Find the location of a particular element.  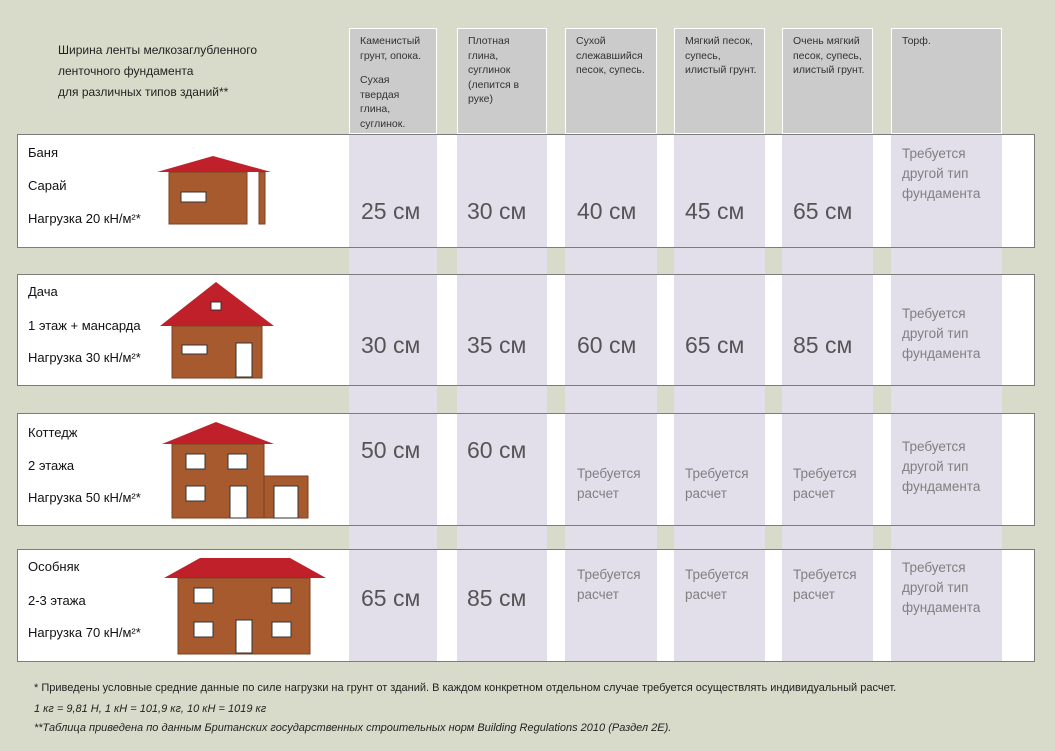

building-name: Баня is located at coordinates (43, 152).